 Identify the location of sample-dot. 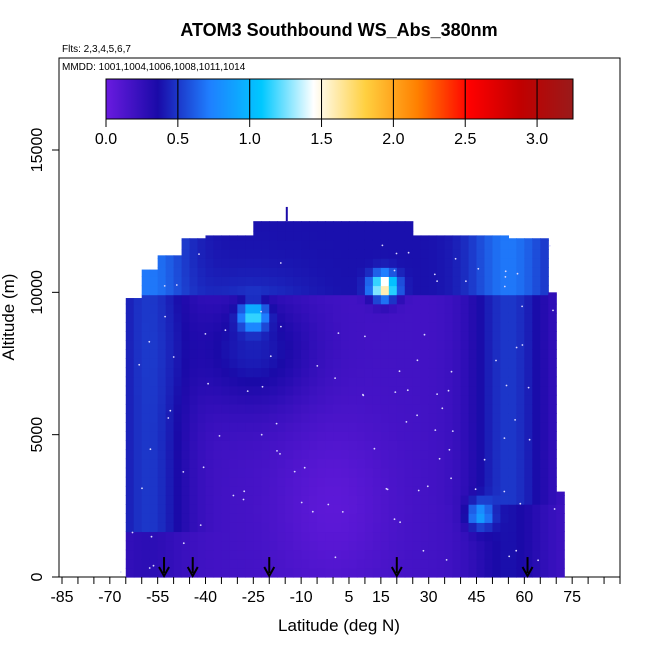
(449, 449).